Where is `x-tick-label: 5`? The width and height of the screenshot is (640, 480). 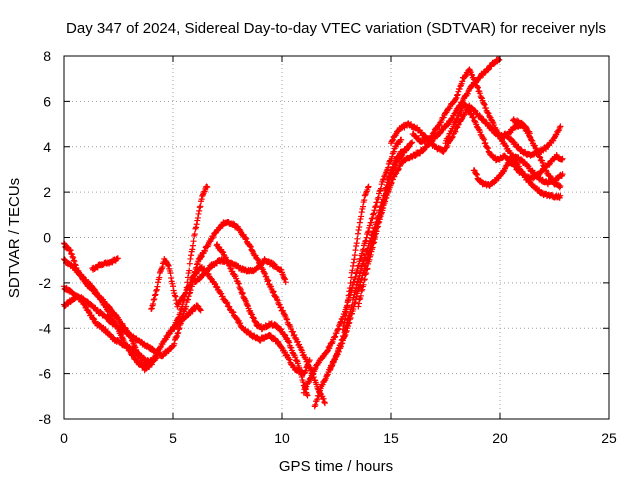
x-tick-label: 5 is located at coordinates (173, 438).